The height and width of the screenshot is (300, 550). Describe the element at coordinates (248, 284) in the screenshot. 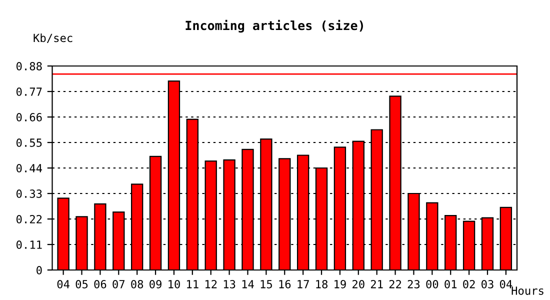

I see `x-tick-label: 14` at that location.